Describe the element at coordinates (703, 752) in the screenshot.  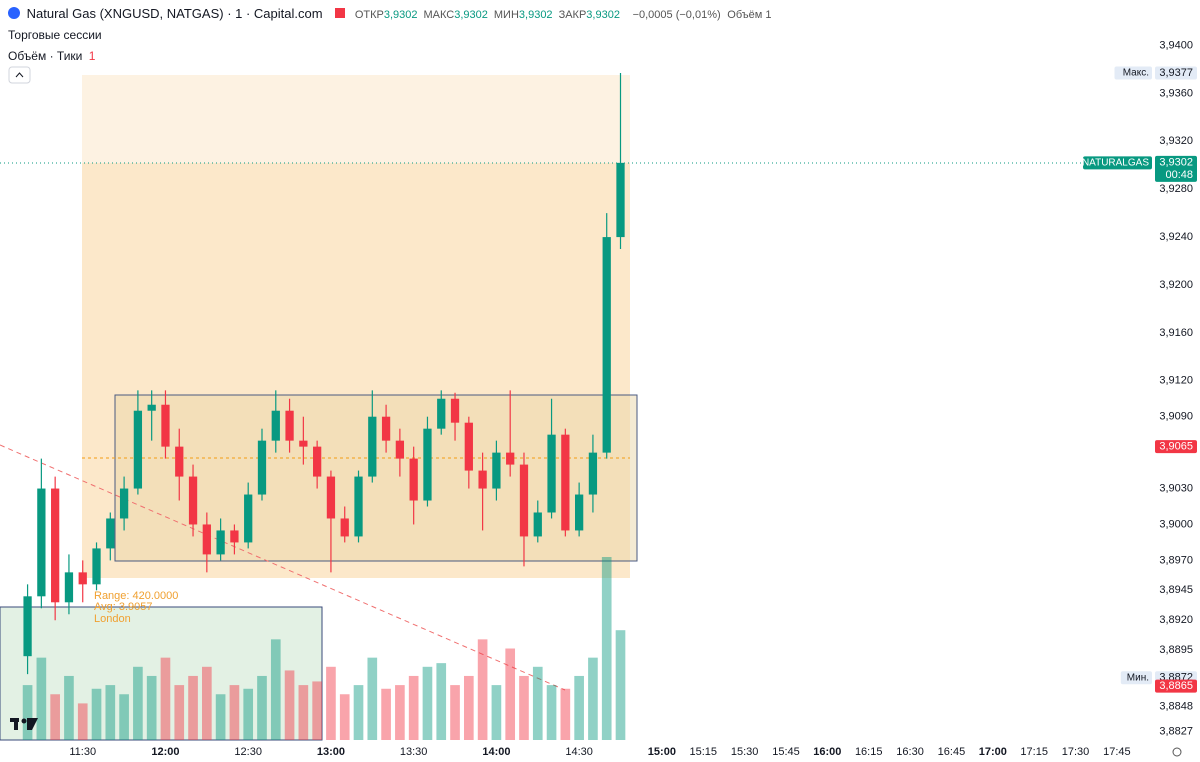
I see `x-tick-label: 15:15` at that location.